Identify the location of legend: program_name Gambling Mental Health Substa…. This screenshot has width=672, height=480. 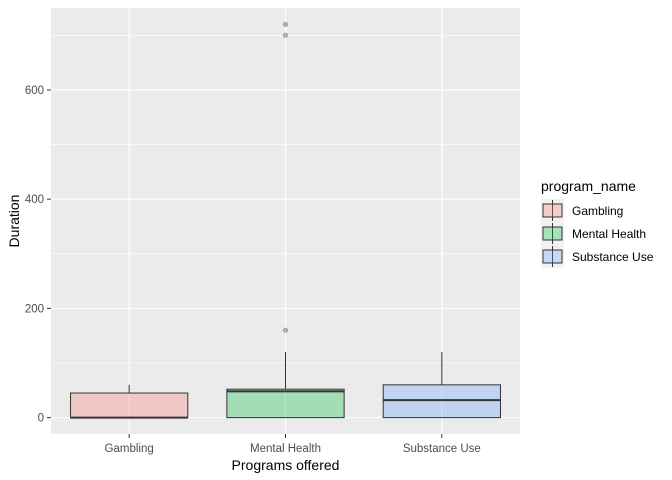
(597, 223).